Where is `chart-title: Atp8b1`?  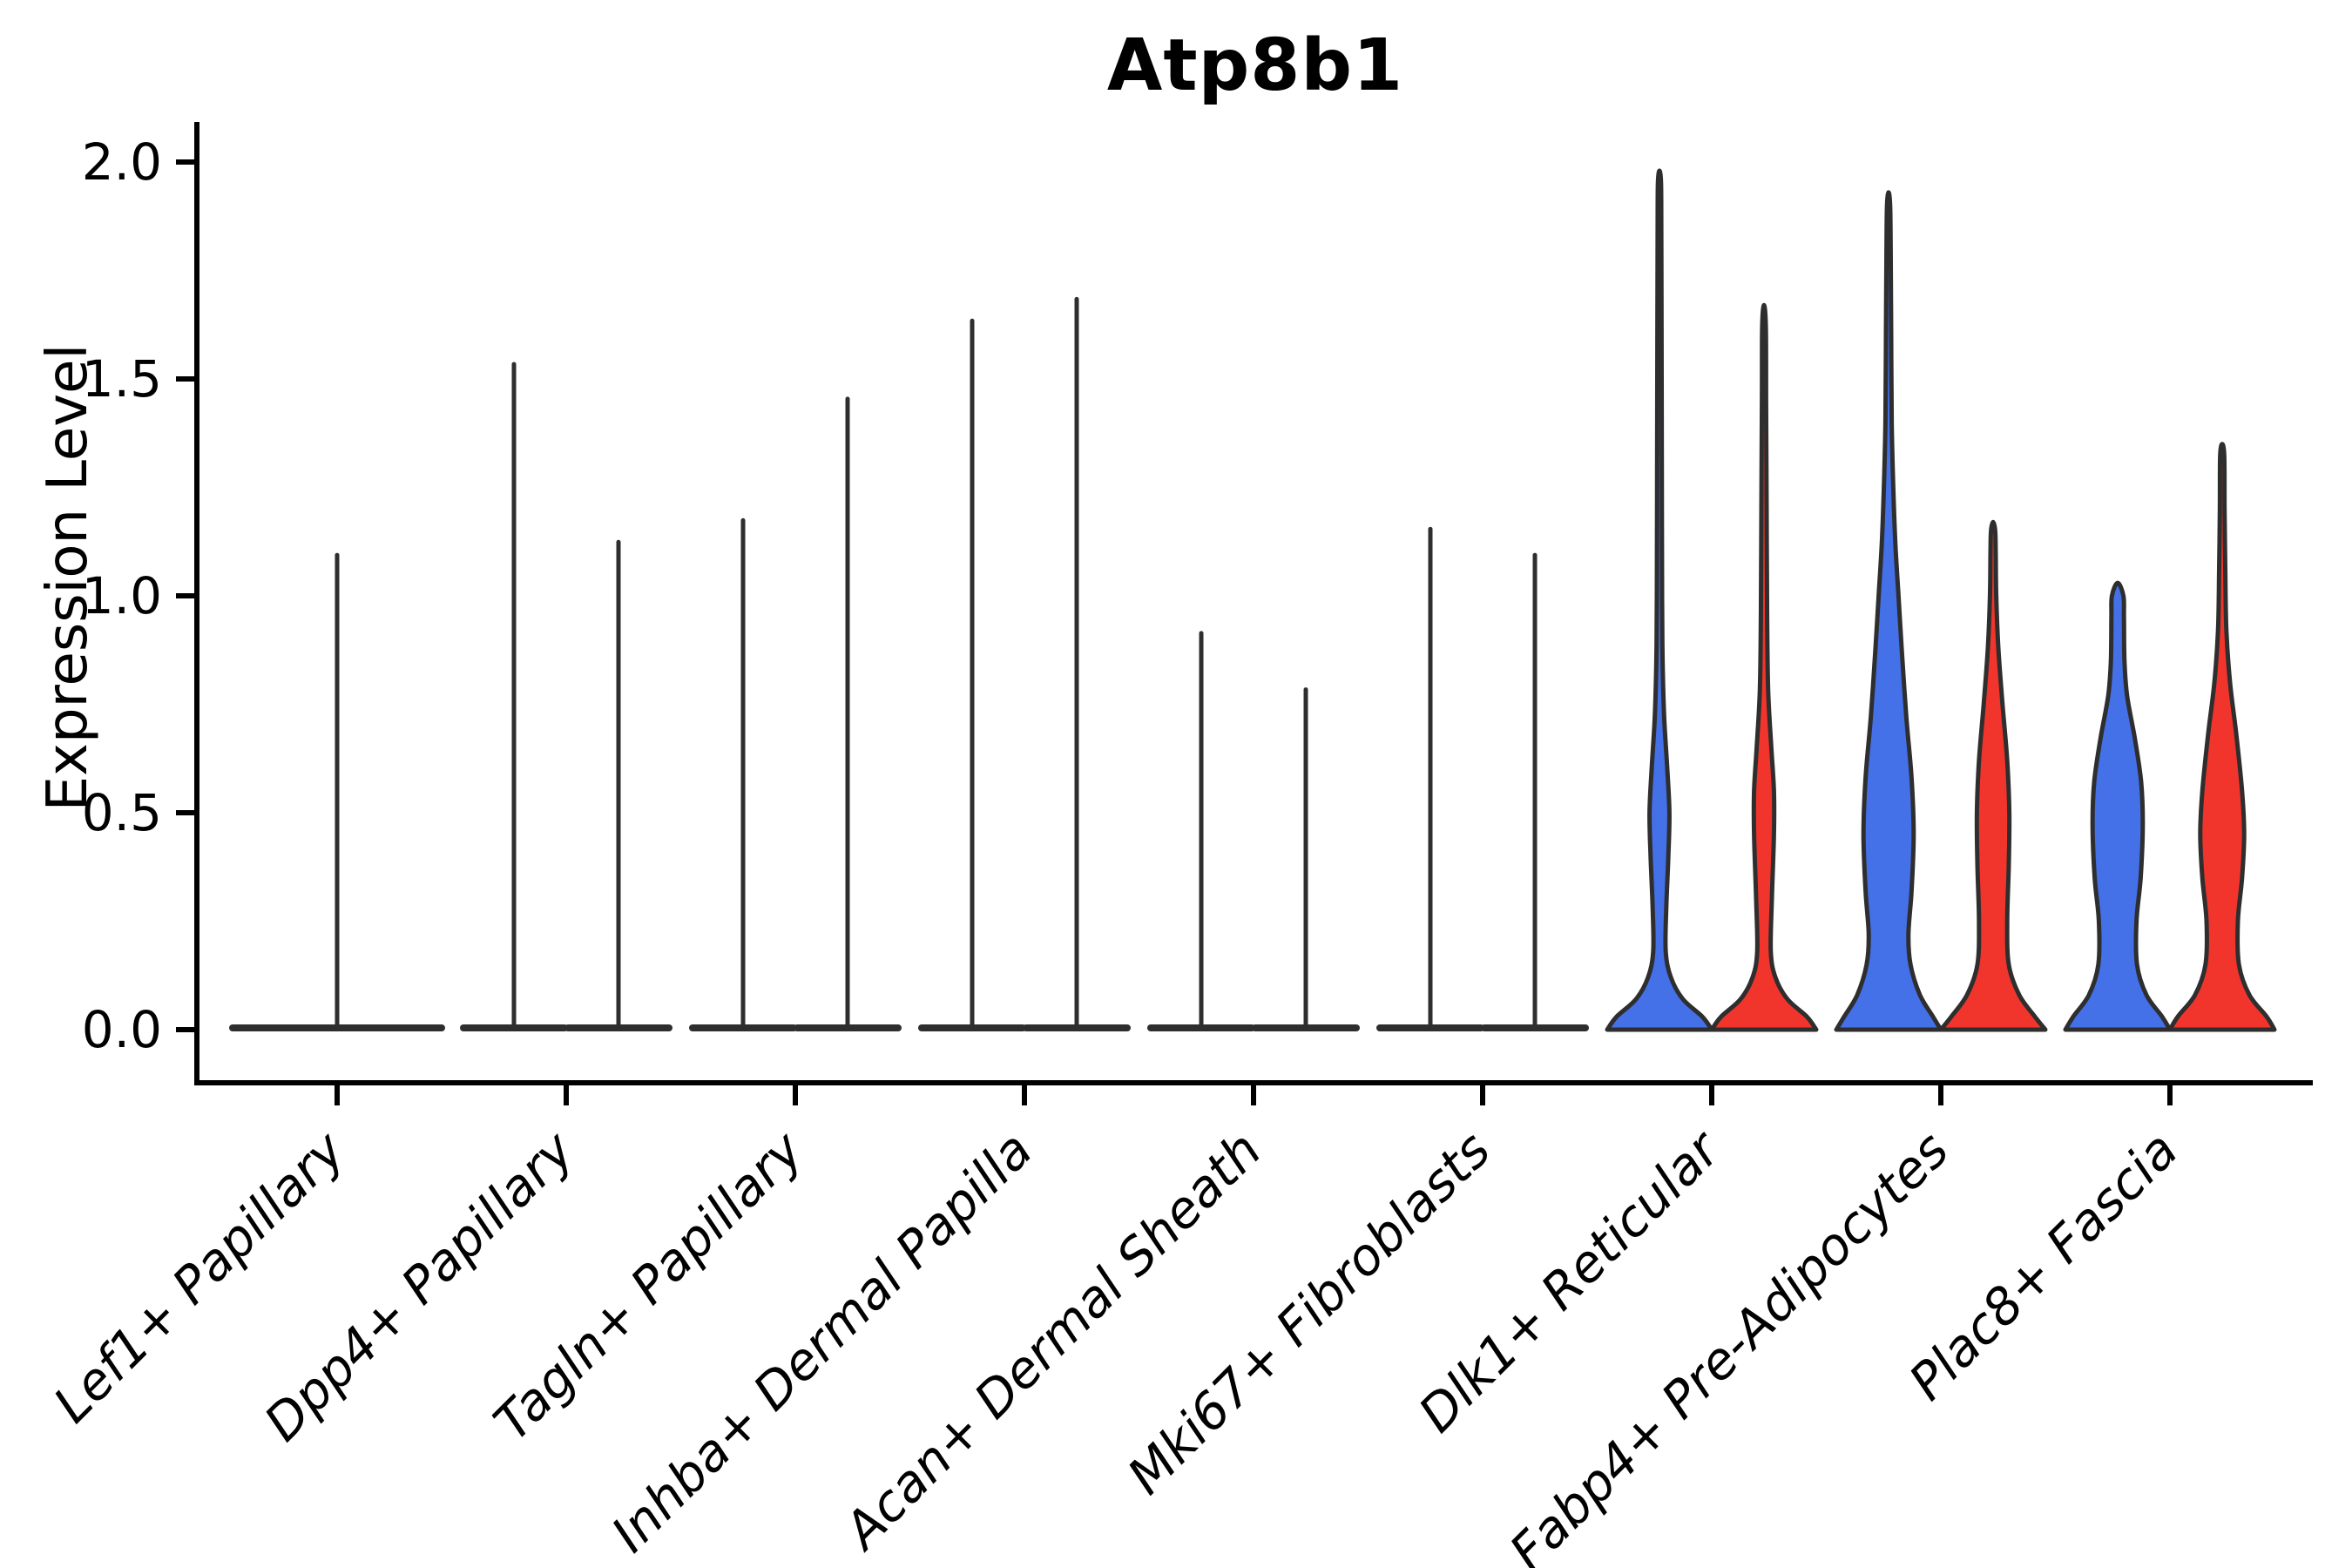
chart-title: Atp8b1 is located at coordinates (1255, 66).